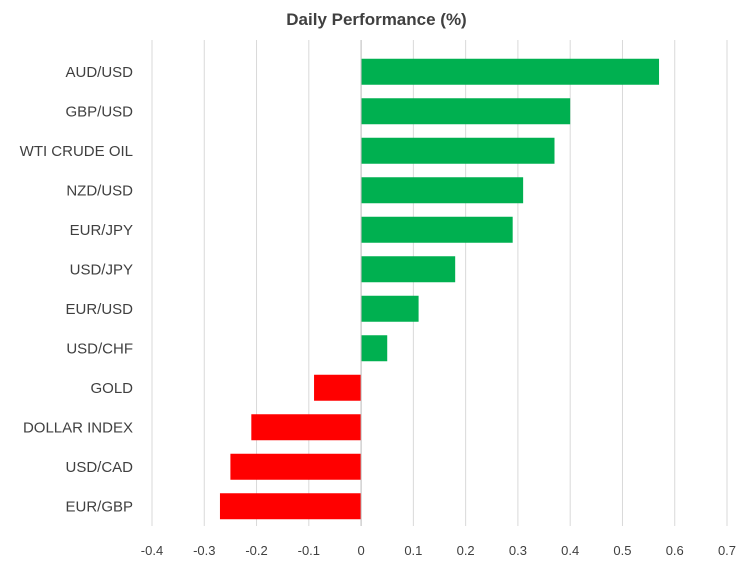 The height and width of the screenshot is (568, 753). Describe the element at coordinates (152, 550) in the screenshot. I see `x-tick-label: -0.4` at that location.